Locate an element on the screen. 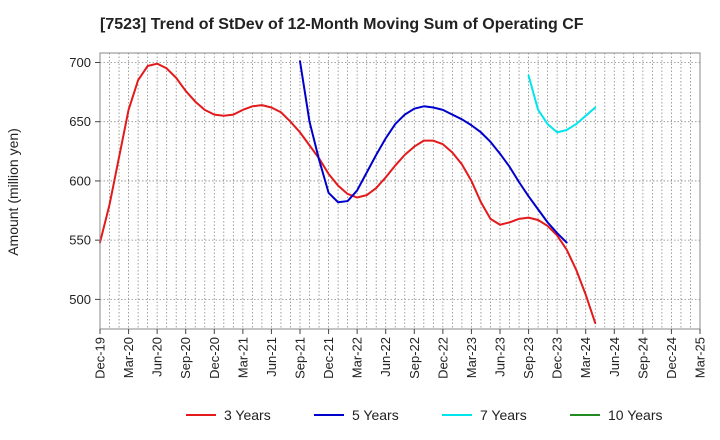  y-axis-ticks: 500 550 600 650 700 is located at coordinates (84, 181).